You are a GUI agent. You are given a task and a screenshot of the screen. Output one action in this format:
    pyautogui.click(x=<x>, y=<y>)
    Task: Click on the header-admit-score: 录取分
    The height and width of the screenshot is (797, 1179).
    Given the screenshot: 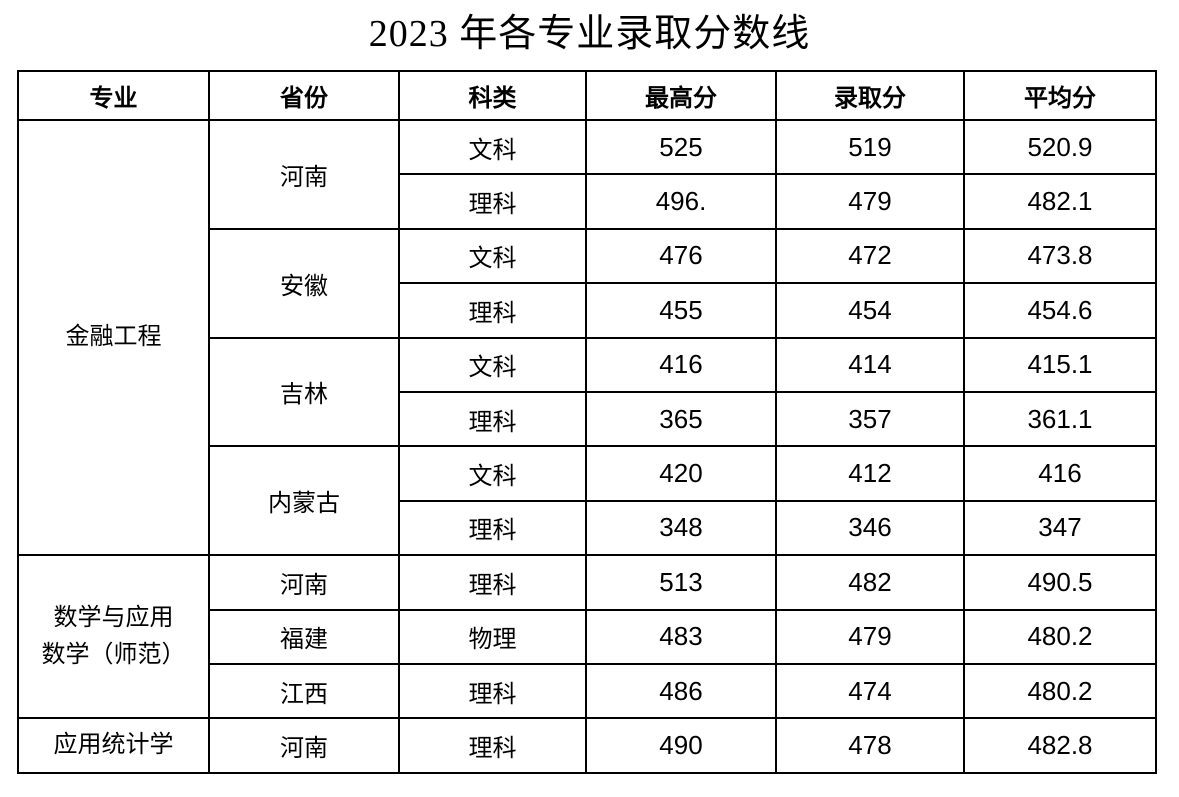 What is the action you would take?
    pyautogui.click(x=870, y=95)
    